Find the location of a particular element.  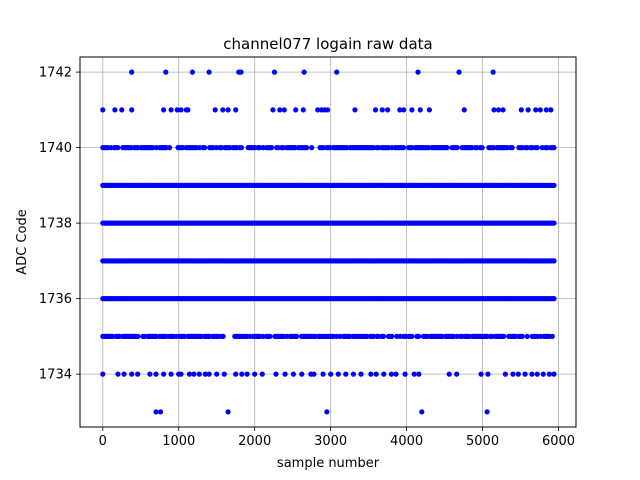

y-tick-label: 1740 is located at coordinates (55, 148).